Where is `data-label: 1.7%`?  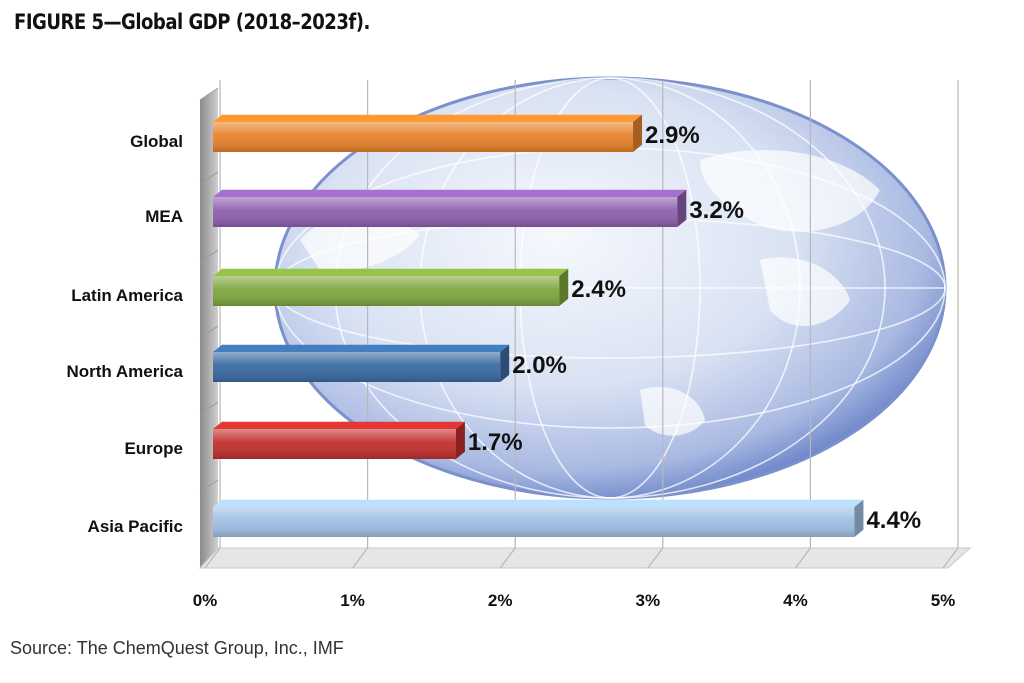
data-label: 1.7% is located at coordinates (495, 442).